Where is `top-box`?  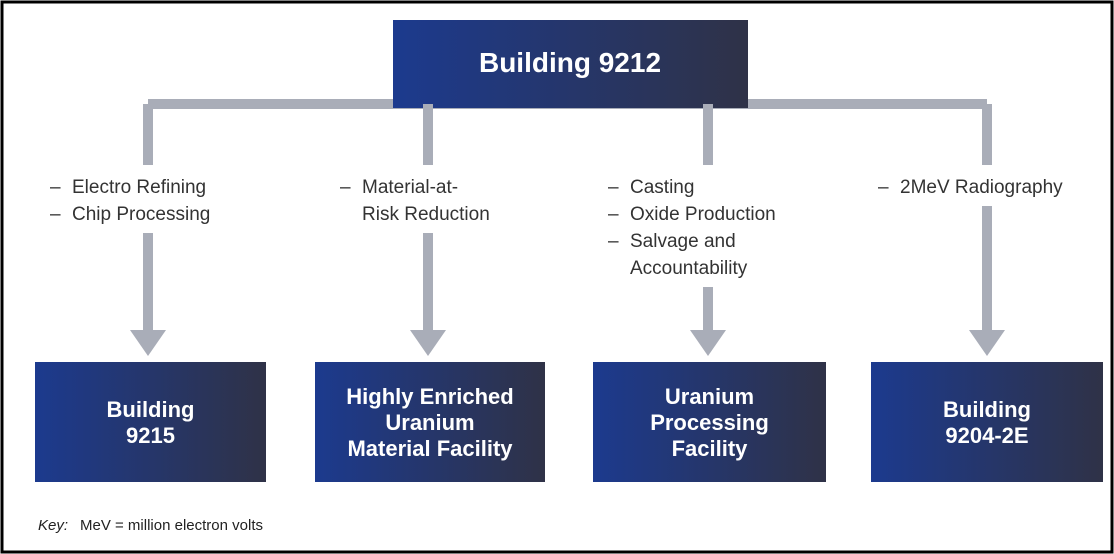 top-box is located at coordinates (570, 64).